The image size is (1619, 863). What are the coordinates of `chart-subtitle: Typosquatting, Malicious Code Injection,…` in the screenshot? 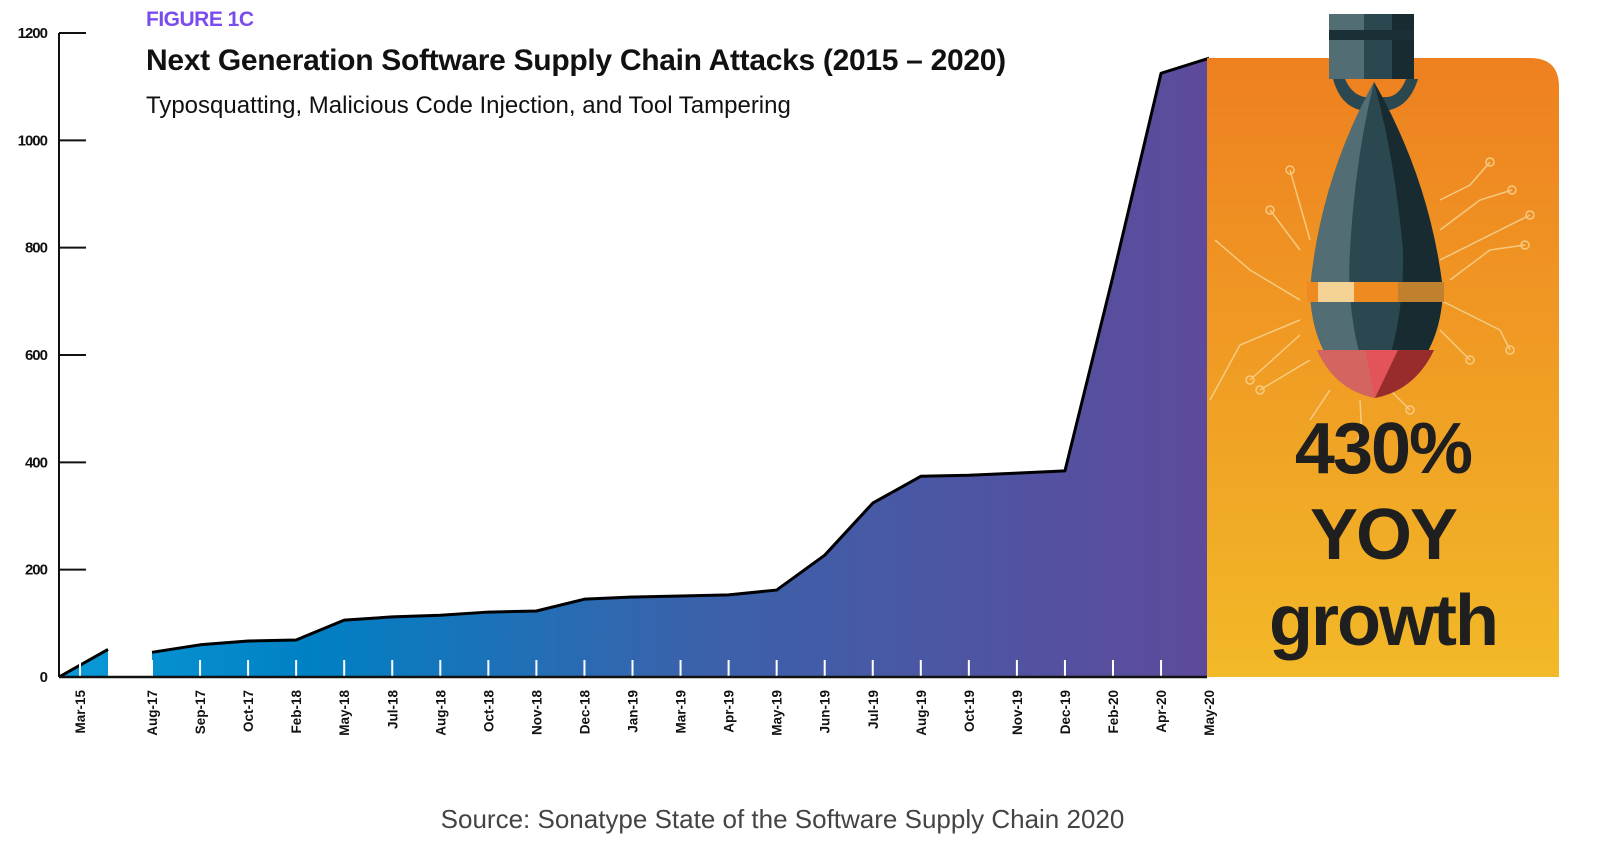 It's located at (468, 105).